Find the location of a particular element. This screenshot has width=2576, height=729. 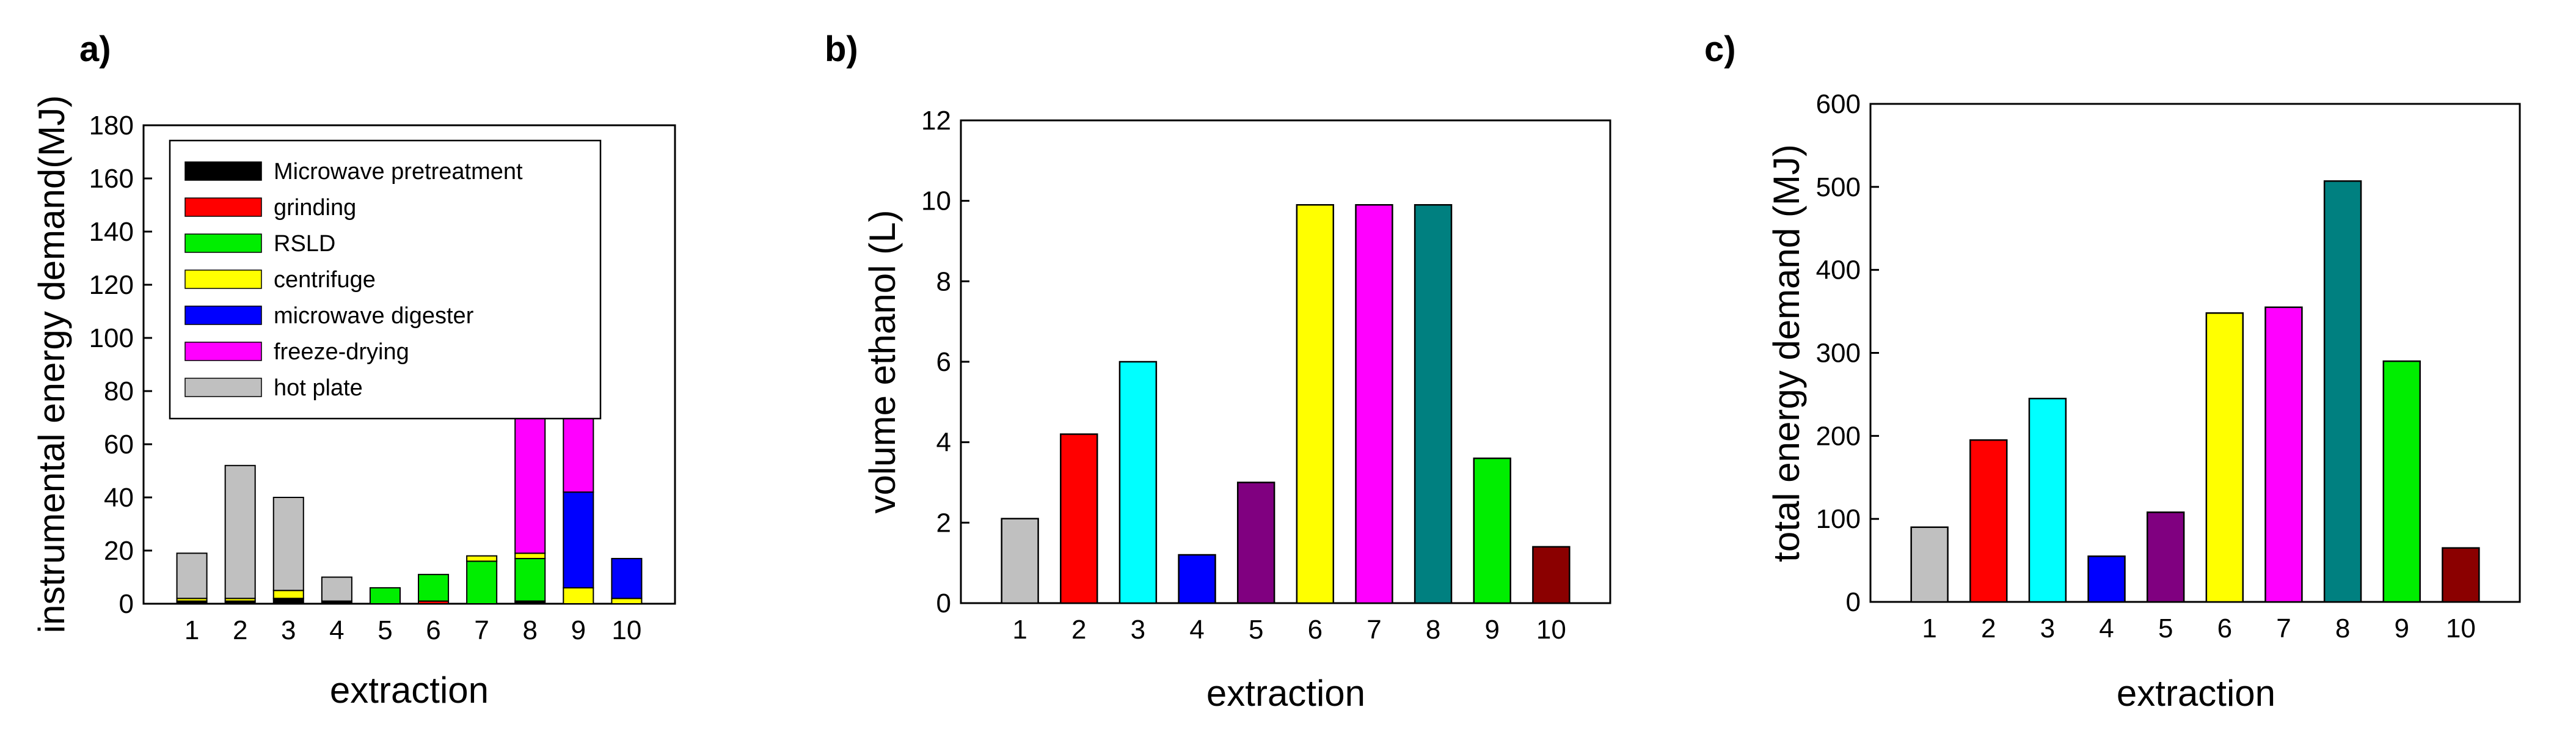

y-tick-label: 400 is located at coordinates (1839, 270).